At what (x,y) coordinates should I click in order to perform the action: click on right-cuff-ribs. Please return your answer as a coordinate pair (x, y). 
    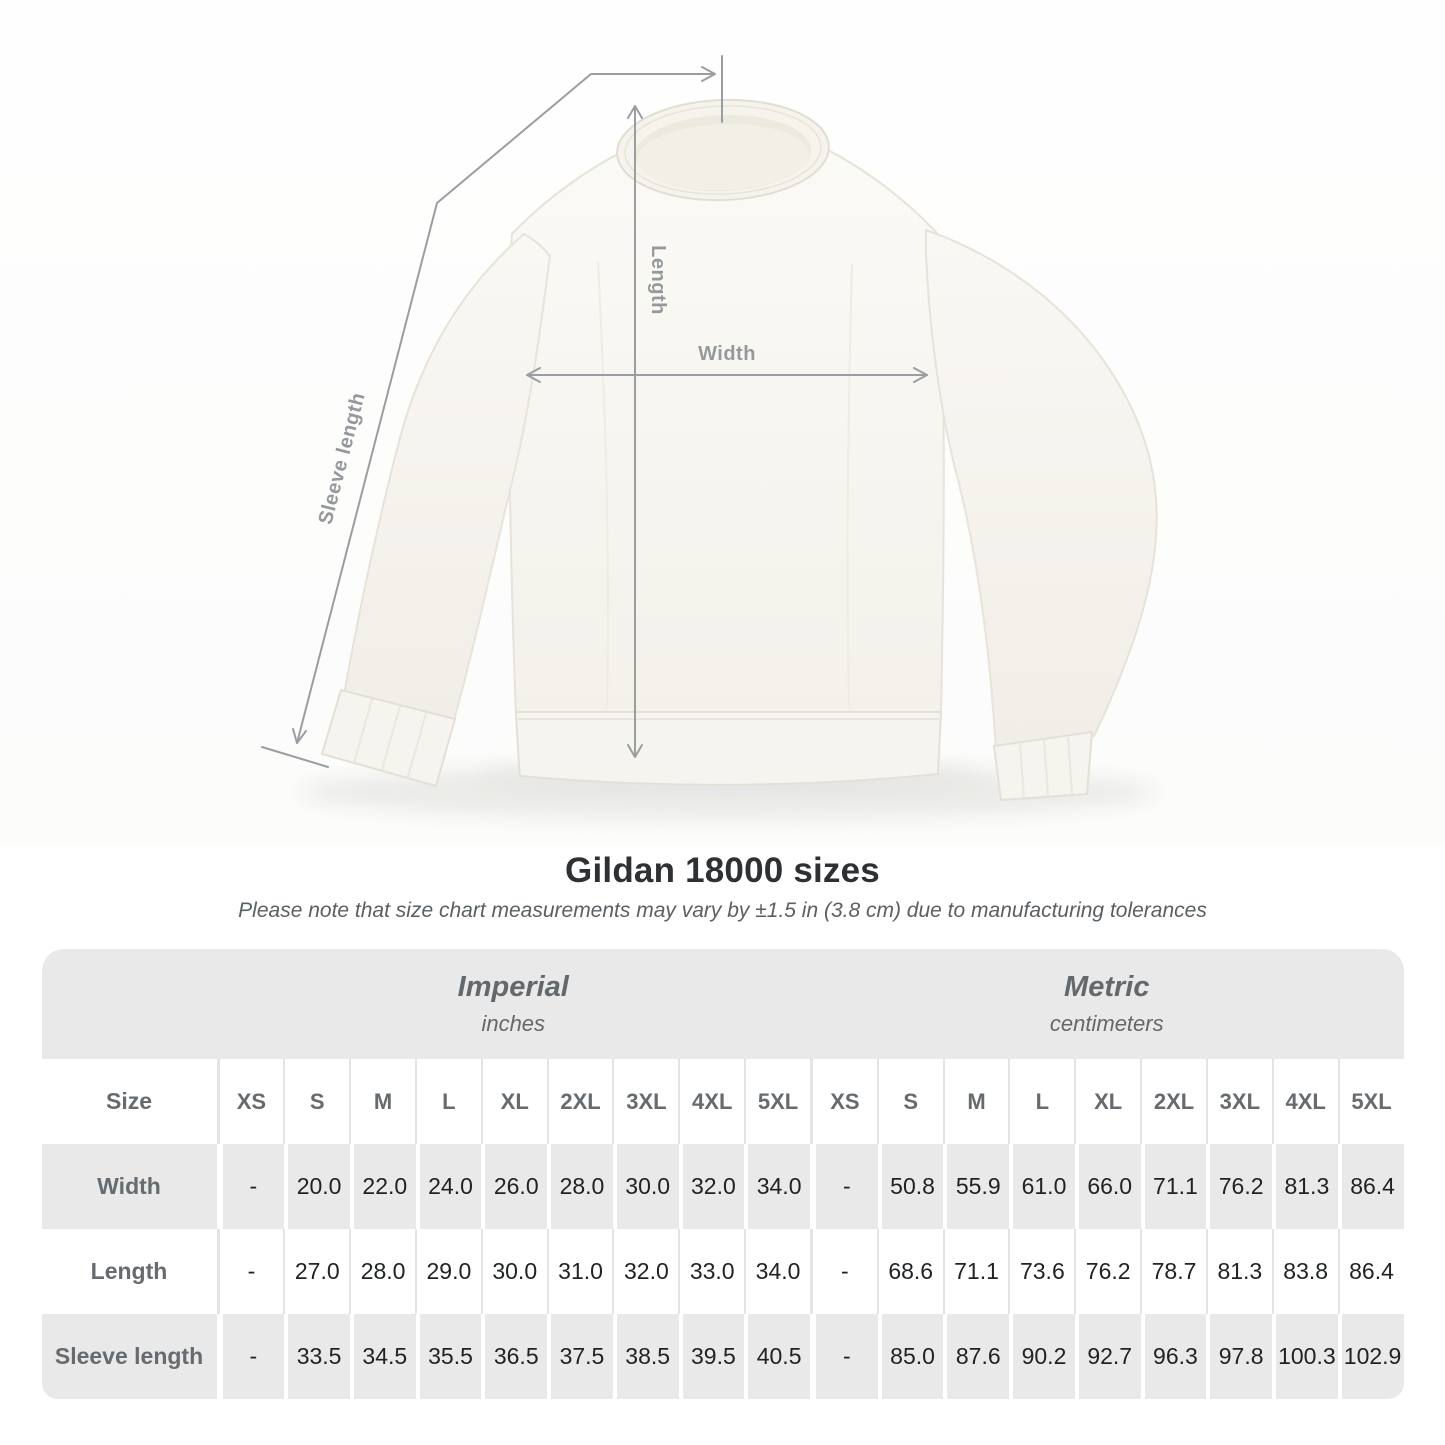
    Looking at the image, I should click on (1046, 767).